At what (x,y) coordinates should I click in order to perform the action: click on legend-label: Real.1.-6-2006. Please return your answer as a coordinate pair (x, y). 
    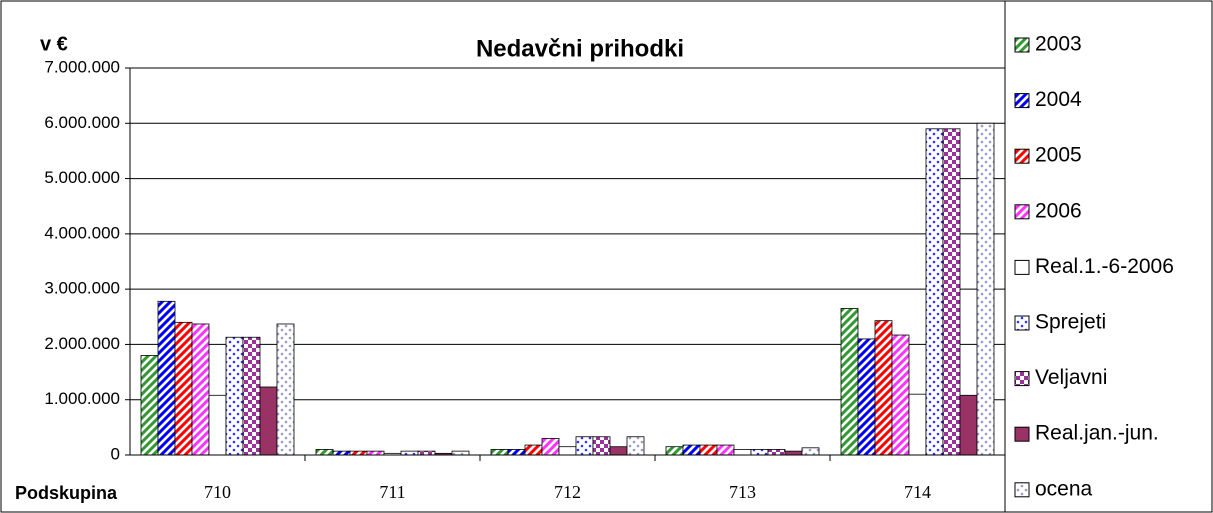
    Looking at the image, I should click on (1104, 266).